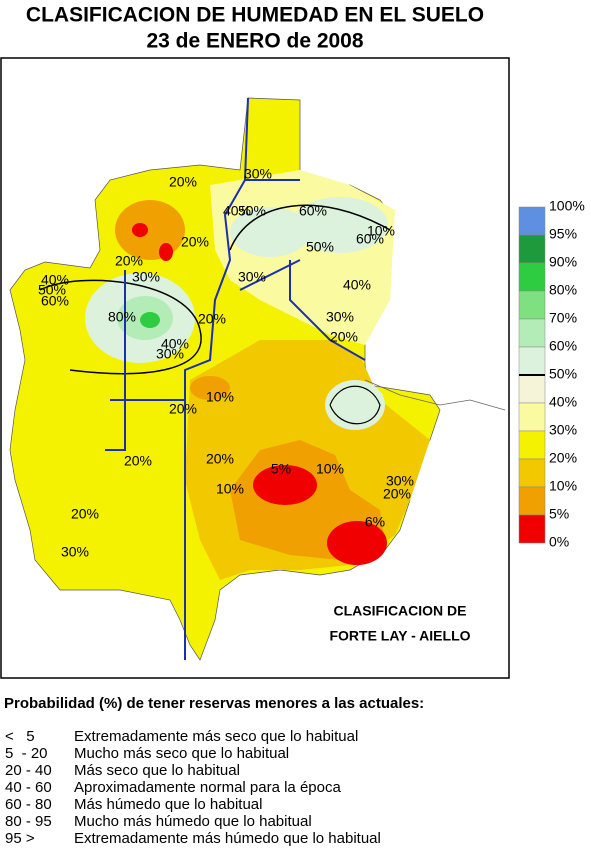 This screenshot has height=856, width=591. I want to click on range-description: Más húmedo que lo habitual, so click(168, 804).